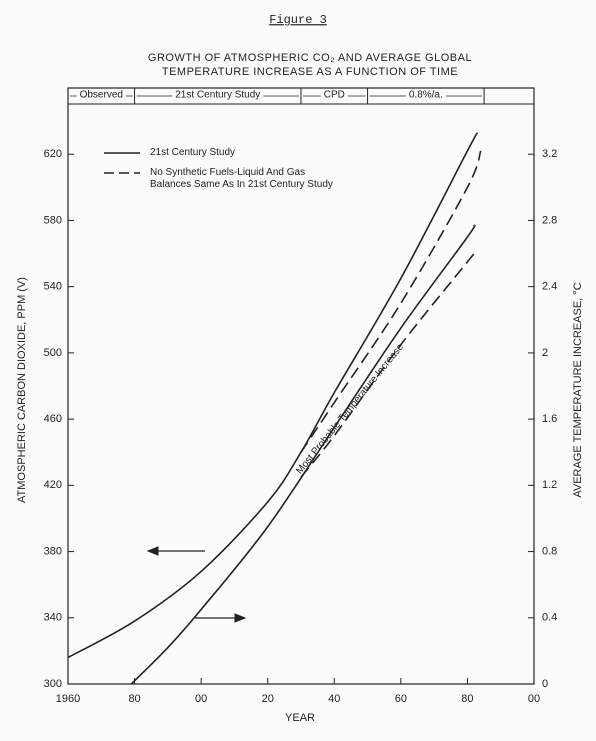 The width and height of the screenshot is (596, 741). I want to click on x-tick-label: 1960, so click(68, 699).